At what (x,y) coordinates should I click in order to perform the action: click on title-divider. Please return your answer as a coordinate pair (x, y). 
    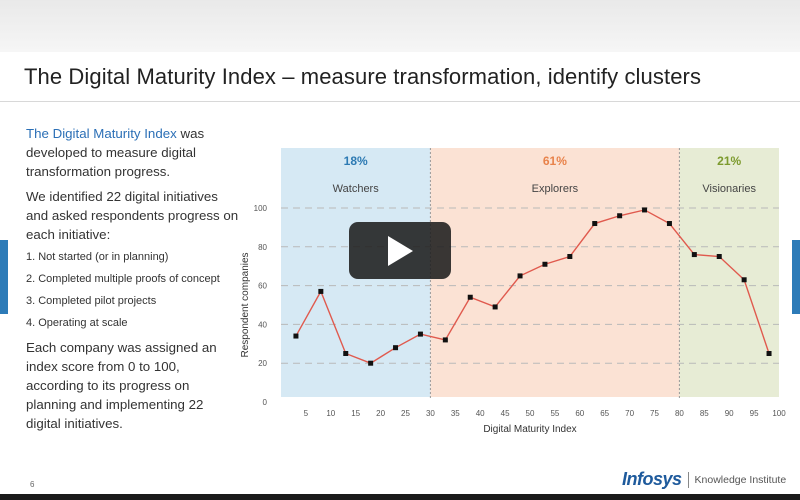
    Looking at the image, I should click on (400, 101).